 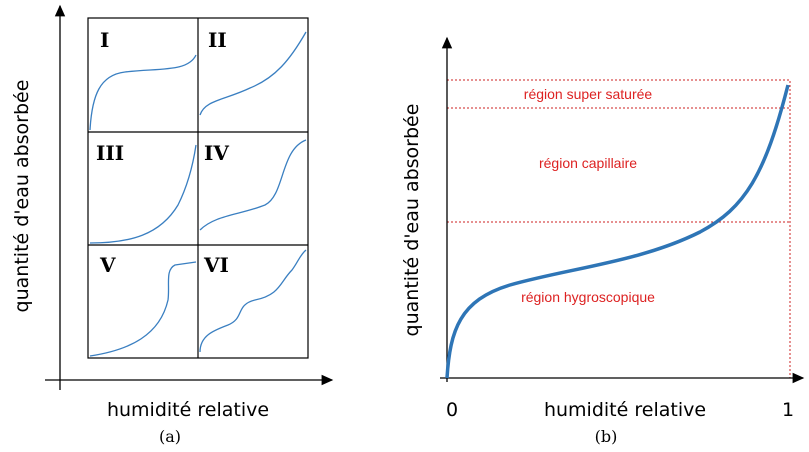 I want to click on type-label: V, so click(x=107, y=265).